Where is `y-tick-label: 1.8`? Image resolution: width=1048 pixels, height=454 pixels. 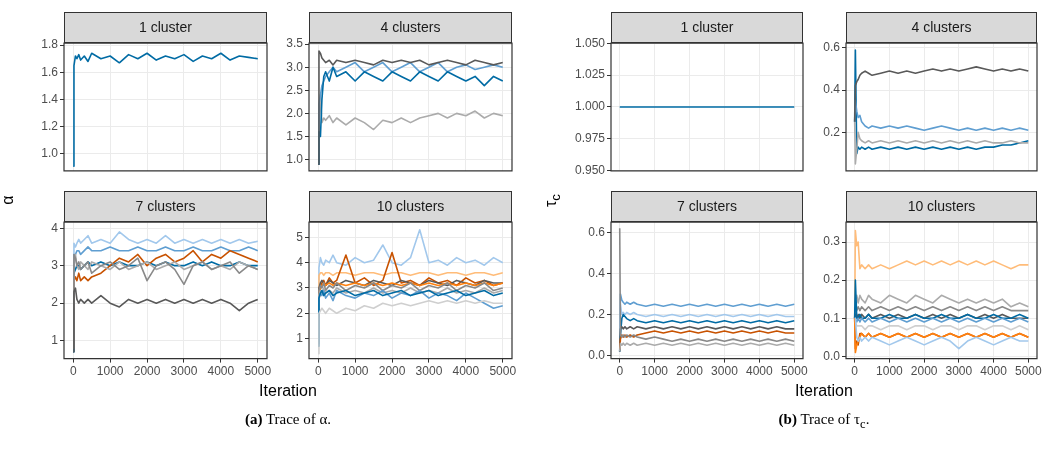
y-tick-label: 1.8 is located at coordinates (50, 44).